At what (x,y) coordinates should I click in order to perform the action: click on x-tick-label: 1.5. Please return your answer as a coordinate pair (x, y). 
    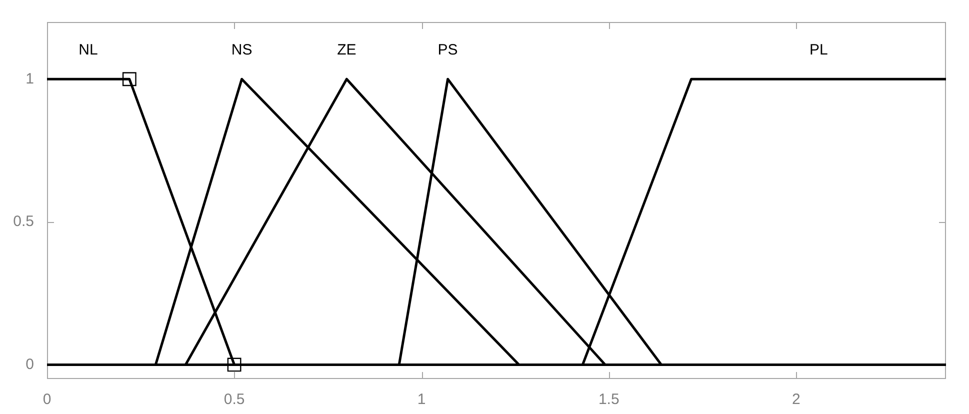
    Looking at the image, I should click on (609, 399).